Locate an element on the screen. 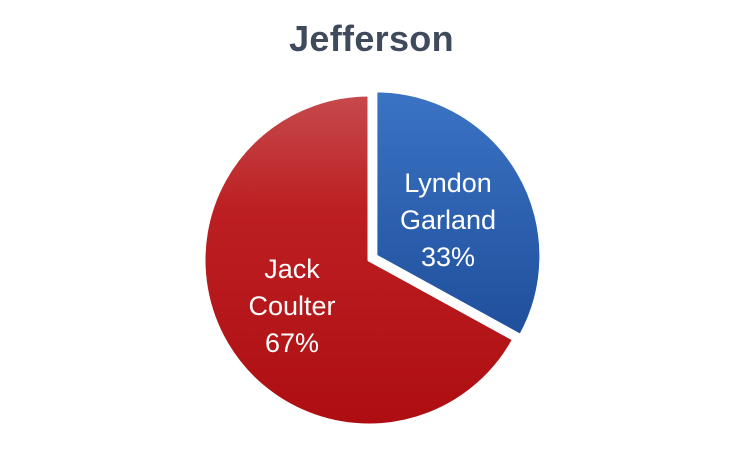 This screenshot has width=743, height=450. slice-name-line: Jack is located at coordinates (292, 269).